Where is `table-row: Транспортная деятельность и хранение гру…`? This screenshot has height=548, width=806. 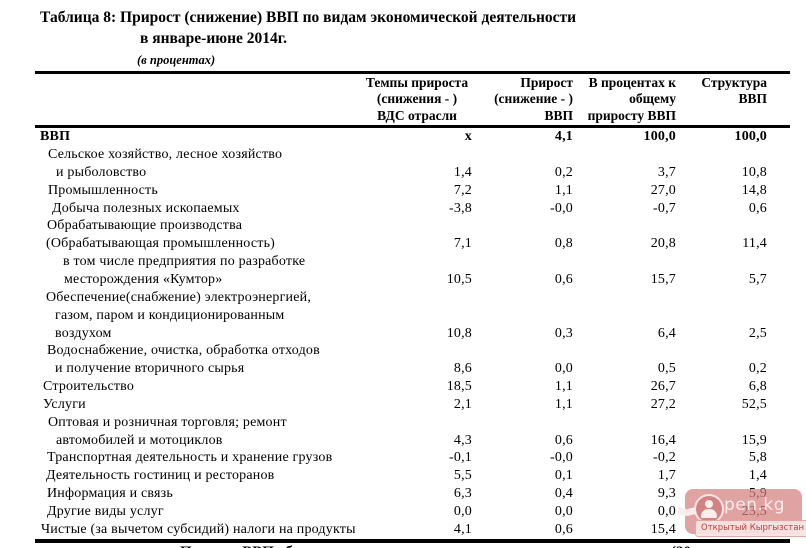 table-row: Транспортная деятельность и хранение гру… is located at coordinates (412, 458).